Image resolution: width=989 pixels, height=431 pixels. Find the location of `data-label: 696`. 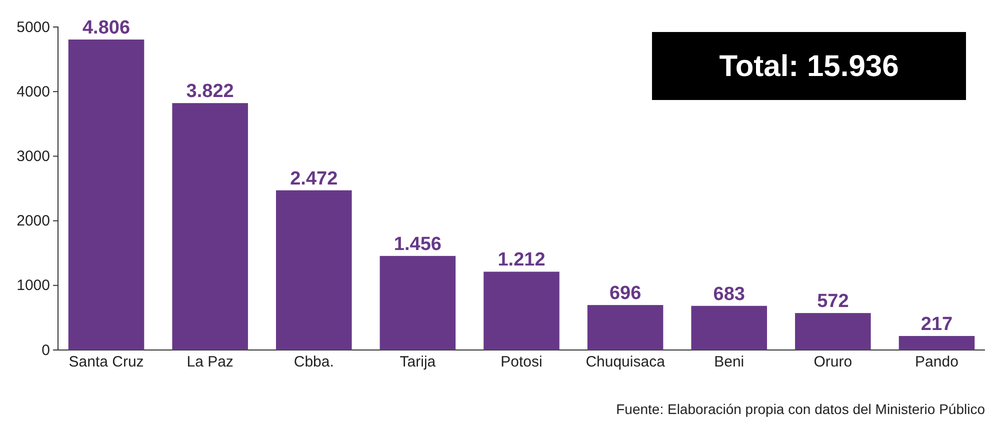

data-label: 696 is located at coordinates (625, 293).